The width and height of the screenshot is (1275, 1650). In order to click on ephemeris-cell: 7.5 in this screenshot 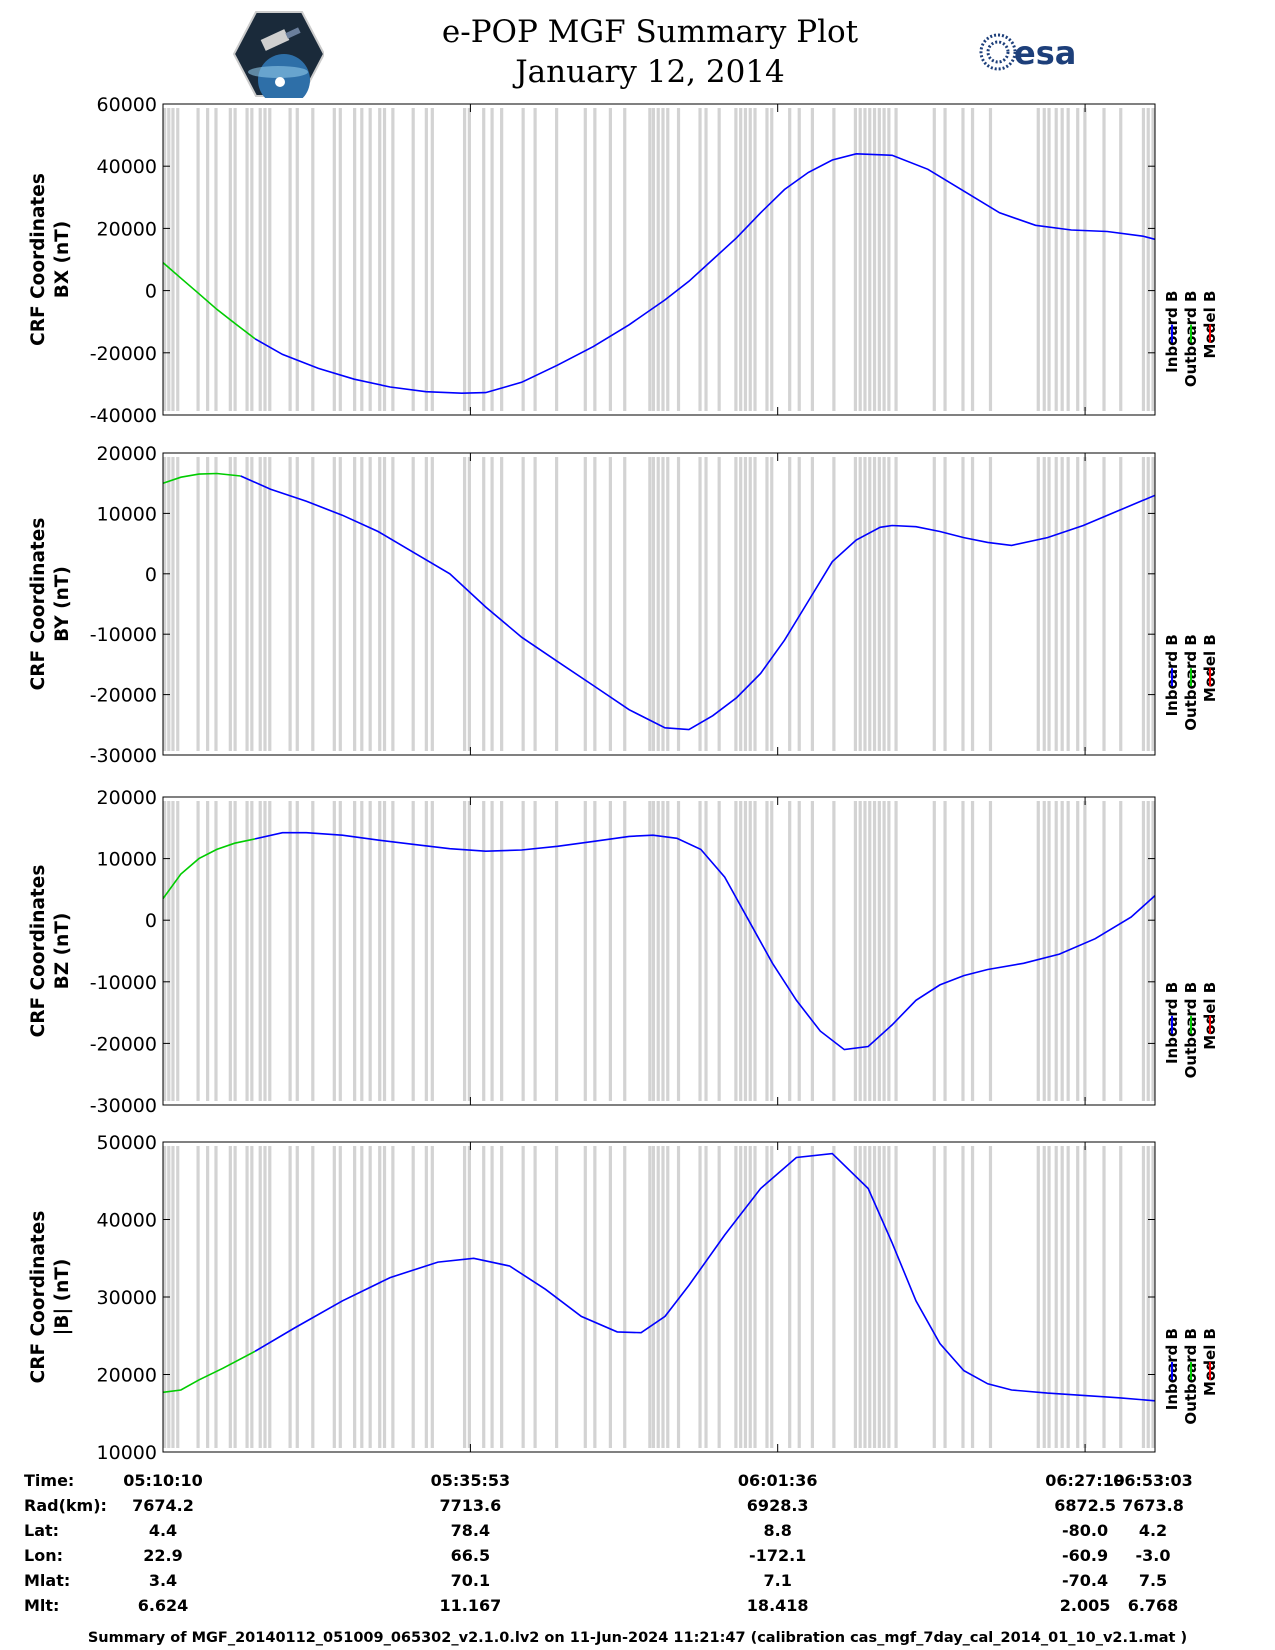, I will do `click(1153, 1580)`.